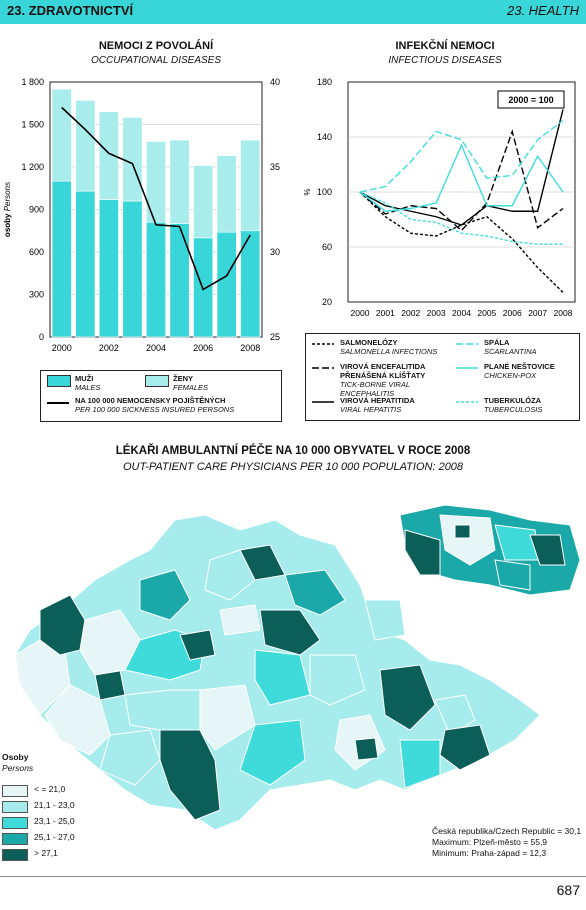 Image resolution: width=586 pixels, height=910 pixels. What do you see at coordinates (383, 371) in the screenshot?
I see `legend-label: VIROVÁ ENCEFALITIDA PŘENÁŠENÁ KLÍŠŤATY` at bounding box center [383, 371].